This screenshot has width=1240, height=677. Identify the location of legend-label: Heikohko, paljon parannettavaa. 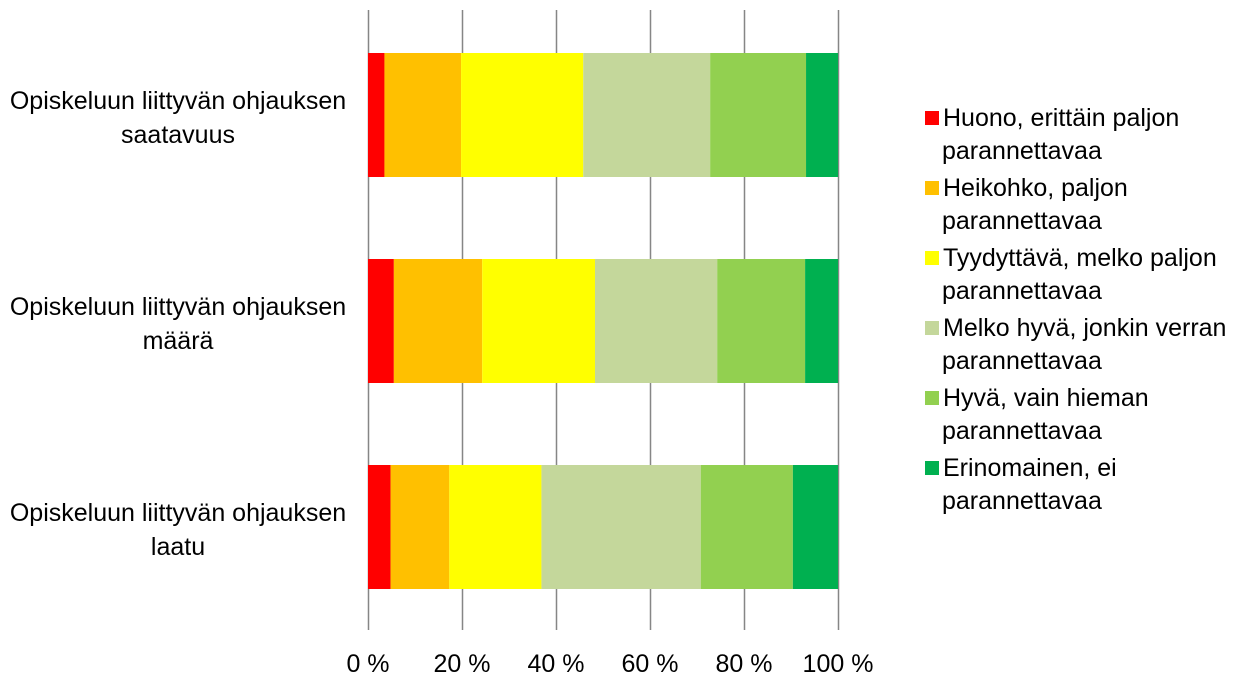
(1035, 204).